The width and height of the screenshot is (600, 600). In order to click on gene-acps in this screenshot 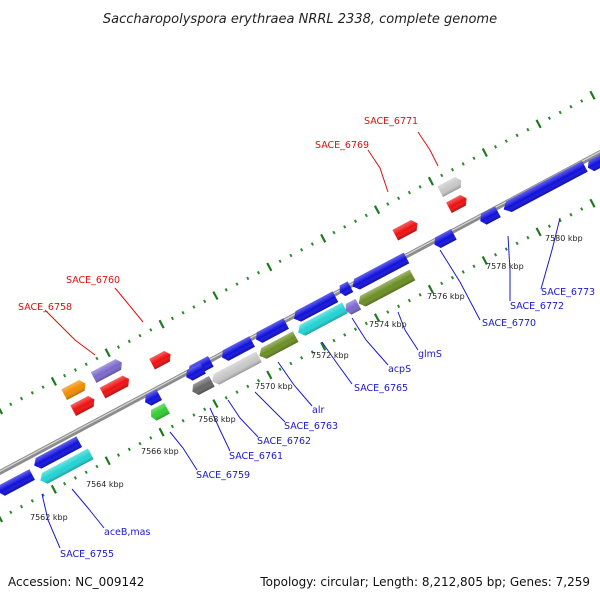, I will do `click(352, 307)`.